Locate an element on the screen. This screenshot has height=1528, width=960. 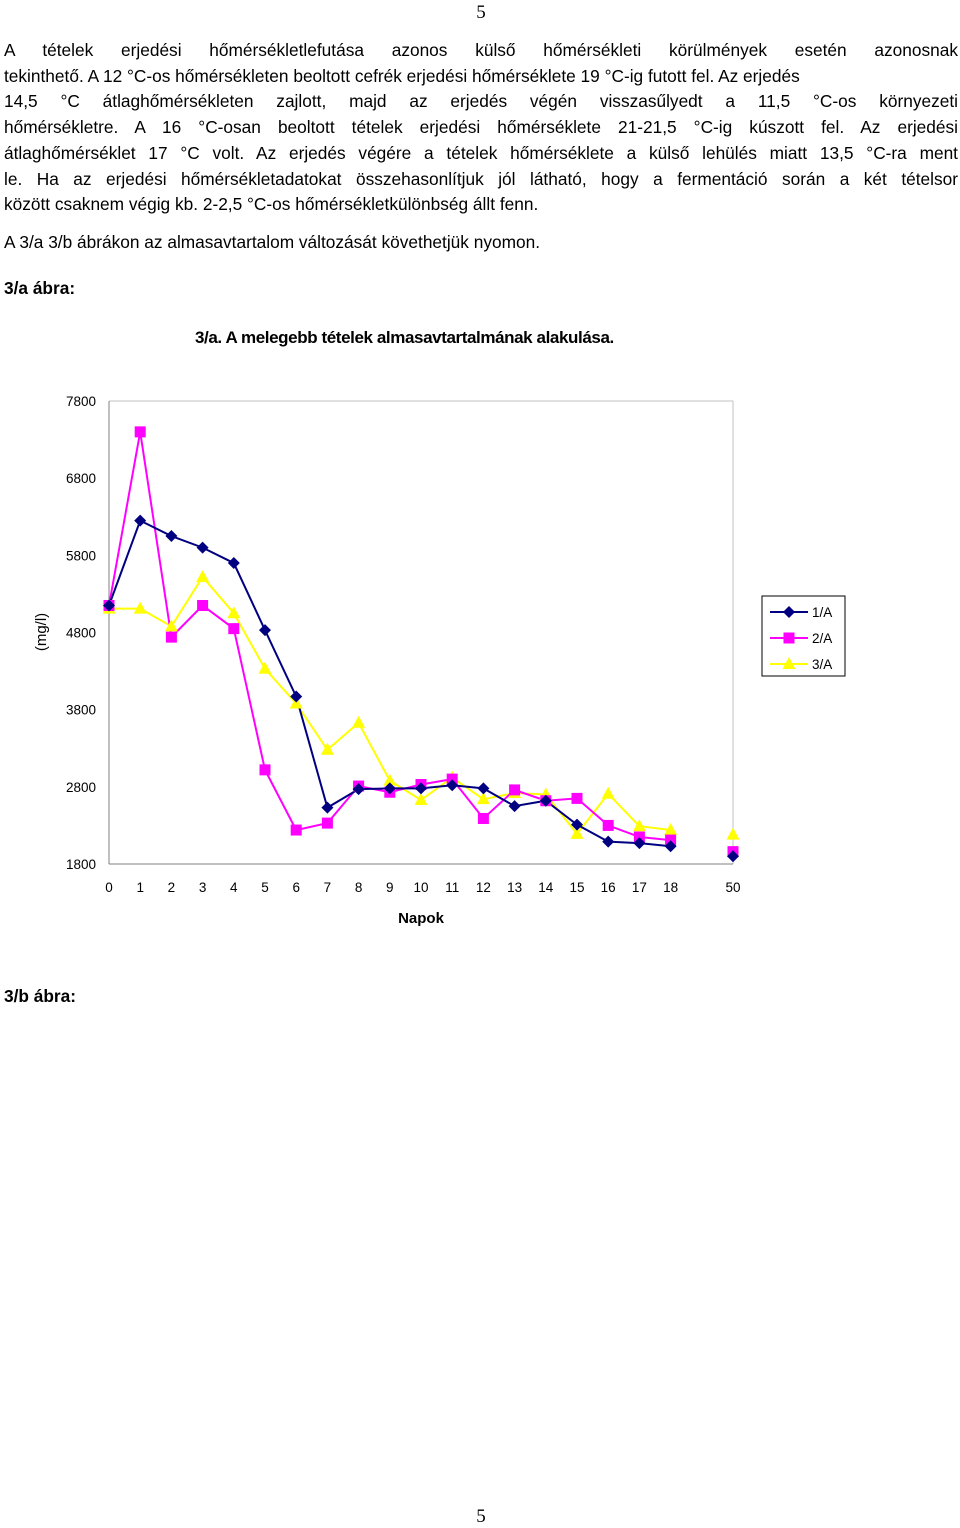
x-tick-label: 11 is located at coordinates (452, 887).